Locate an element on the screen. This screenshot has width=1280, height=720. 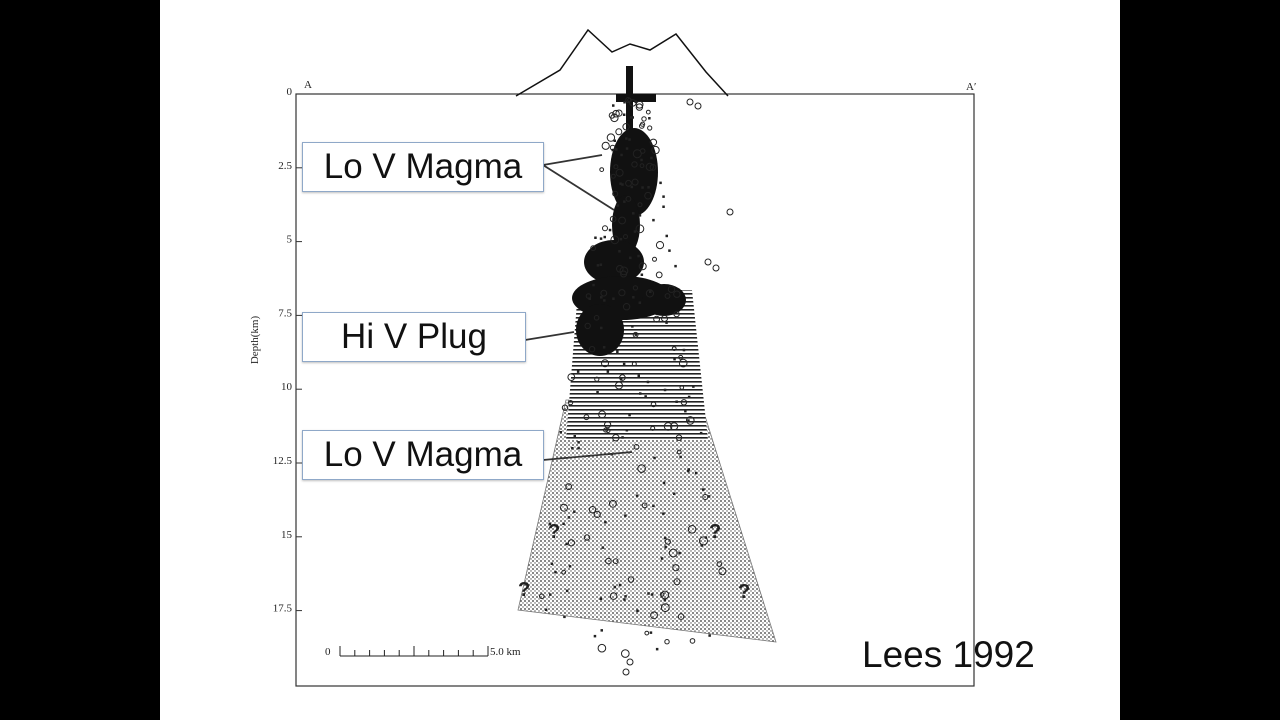
depth-tick-label: 17.5 is located at coordinates (283, 609).